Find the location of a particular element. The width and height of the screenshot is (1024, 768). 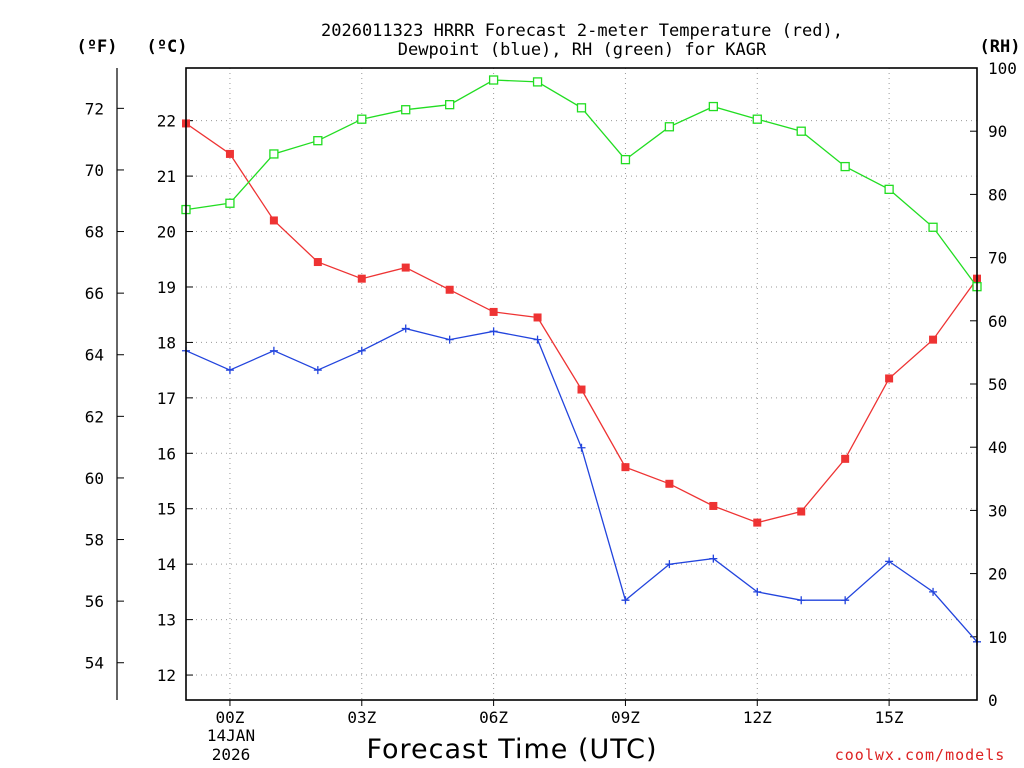

celsius-tick-label-22: 22 is located at coordinates (166, 121).